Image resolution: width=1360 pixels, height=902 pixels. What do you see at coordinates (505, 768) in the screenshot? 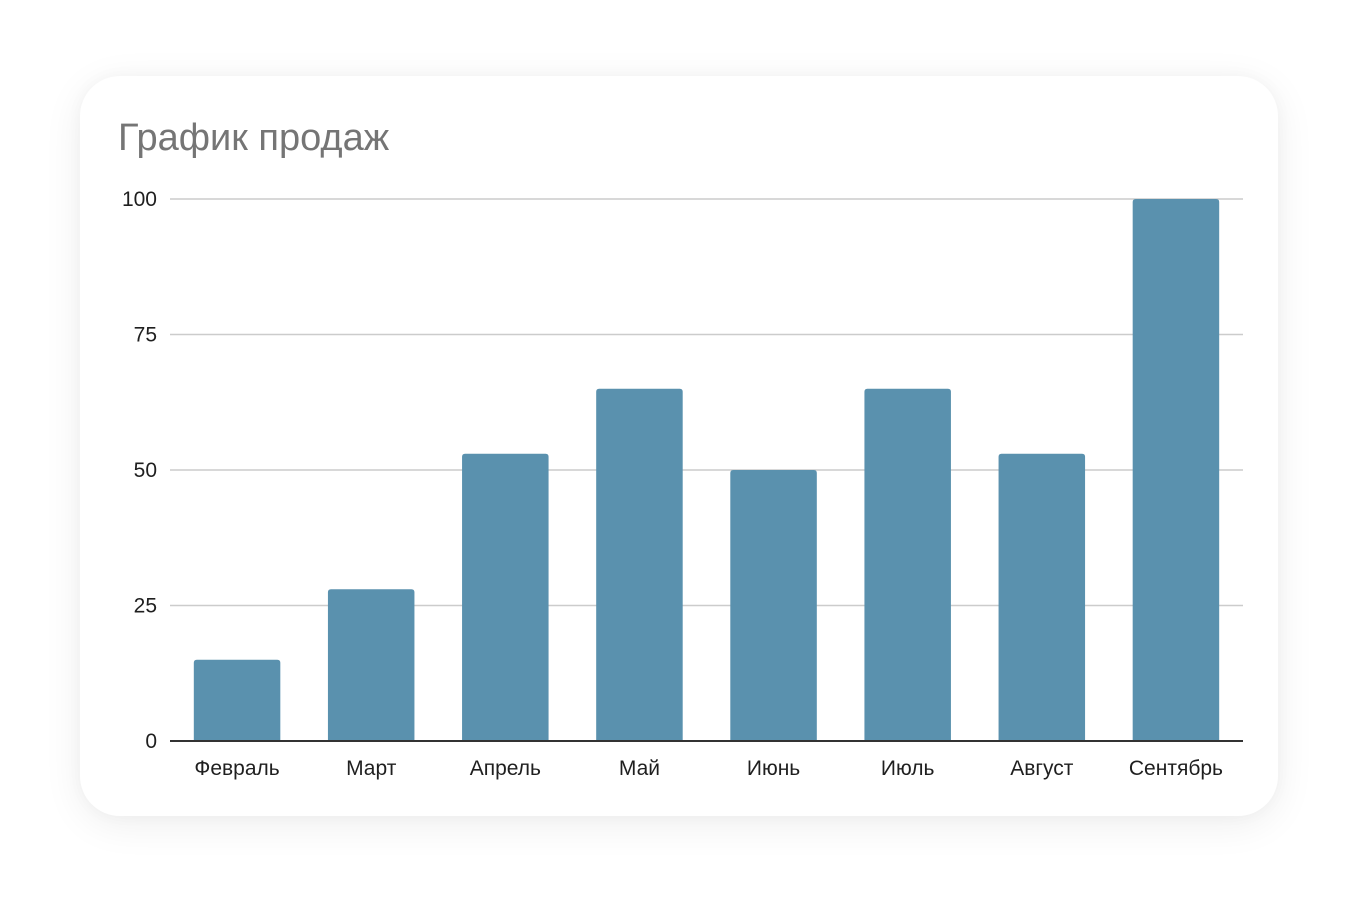
I see `x-tick-label: Апрель` at bounding box center [505, 768].